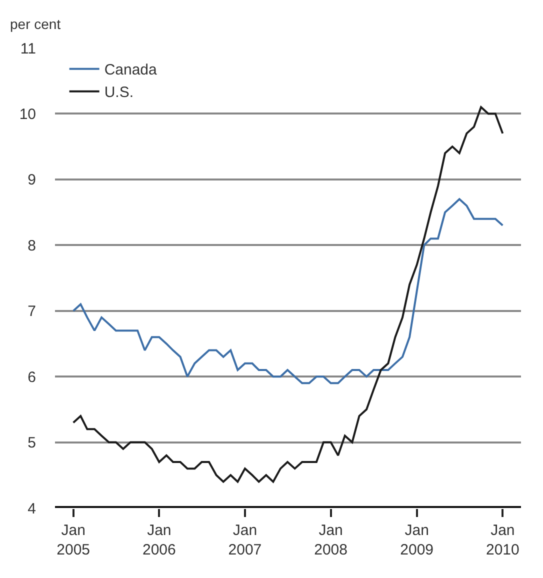 Image resolution: width=543 pixels, height=578 pixels. What do you see at coordinates (27, 114) in the screenshot?
I see `y-tick-label: 10` at bounding box center [27, 114].